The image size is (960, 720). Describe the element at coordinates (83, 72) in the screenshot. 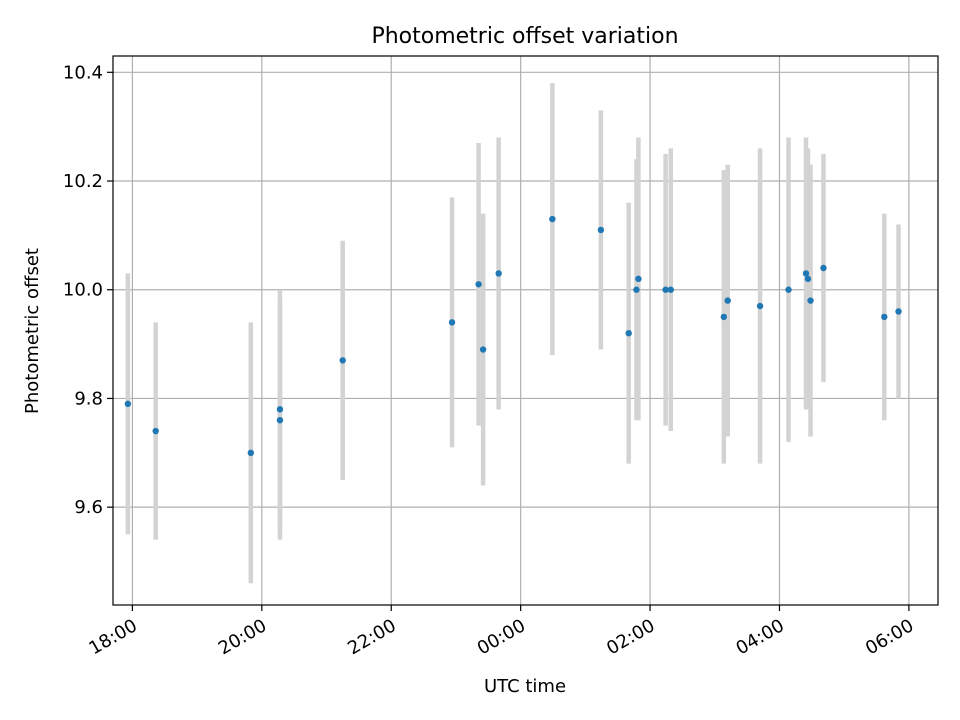

I see `y-tick-label: 10.4` at that location.